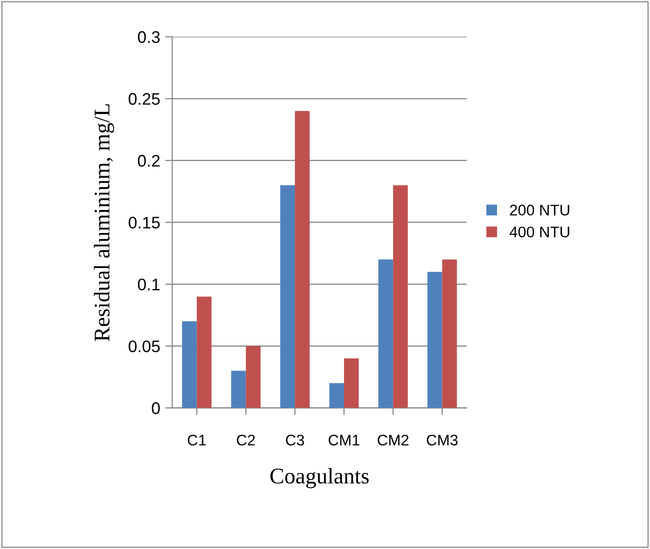 This screenshot has height=549, width=650. I want to click on x-tick-label: C1, so click(197, 440).